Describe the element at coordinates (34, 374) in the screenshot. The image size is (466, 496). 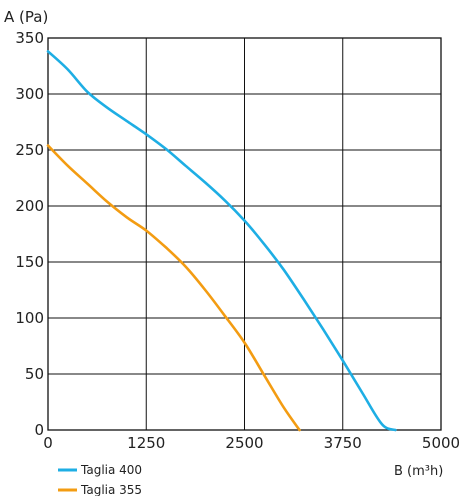
I see `y-tick-label: 50` at that location.